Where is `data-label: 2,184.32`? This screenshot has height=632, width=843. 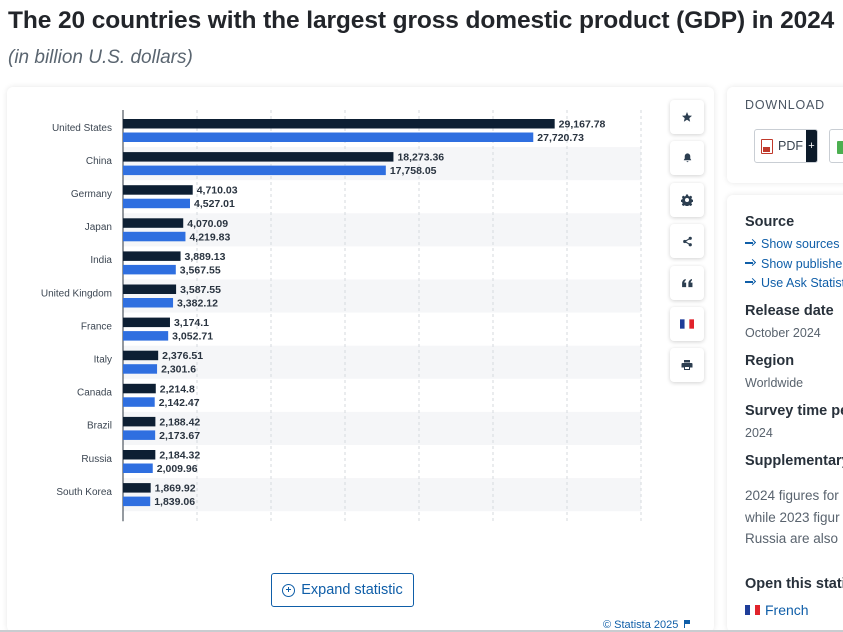 data-label: 2,184.32 is located at coordinates (179, 456).